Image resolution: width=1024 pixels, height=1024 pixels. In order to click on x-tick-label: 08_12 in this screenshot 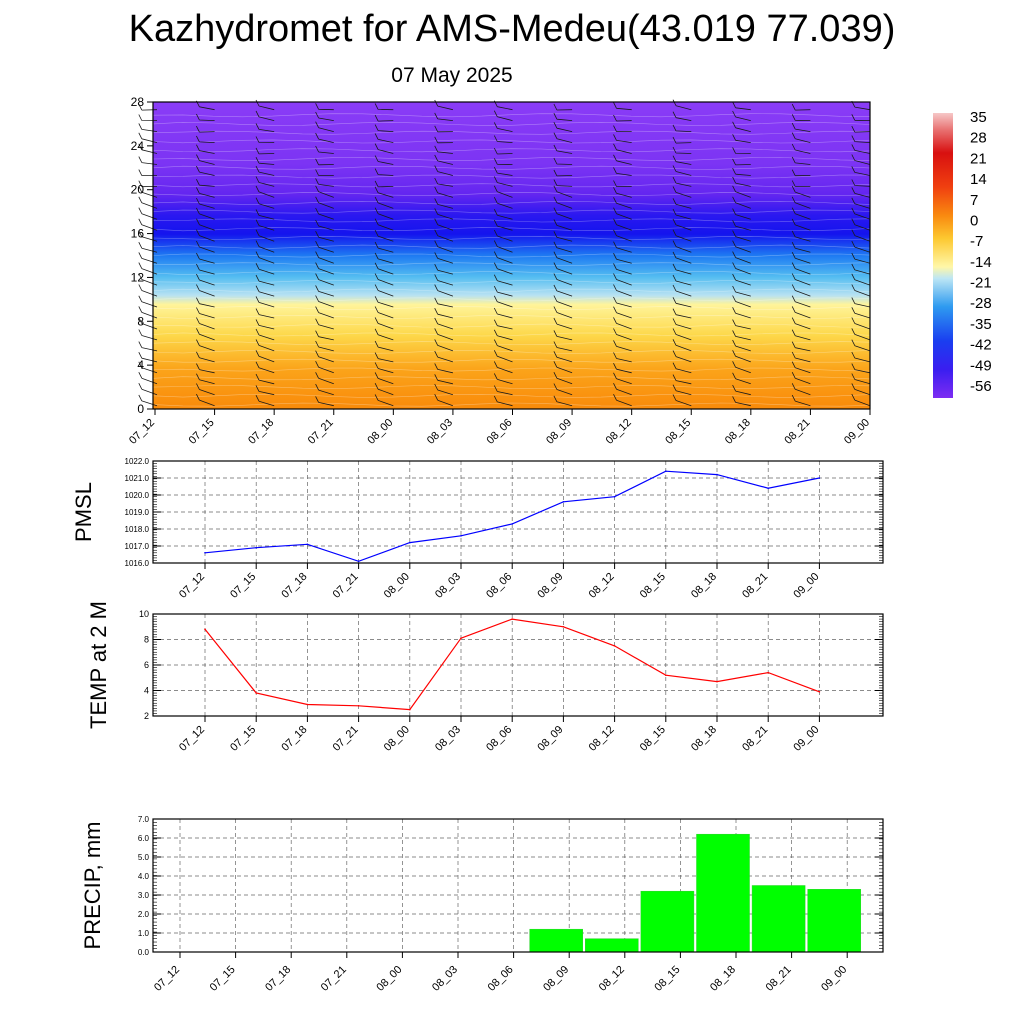, I will do `click(602, 739)`.